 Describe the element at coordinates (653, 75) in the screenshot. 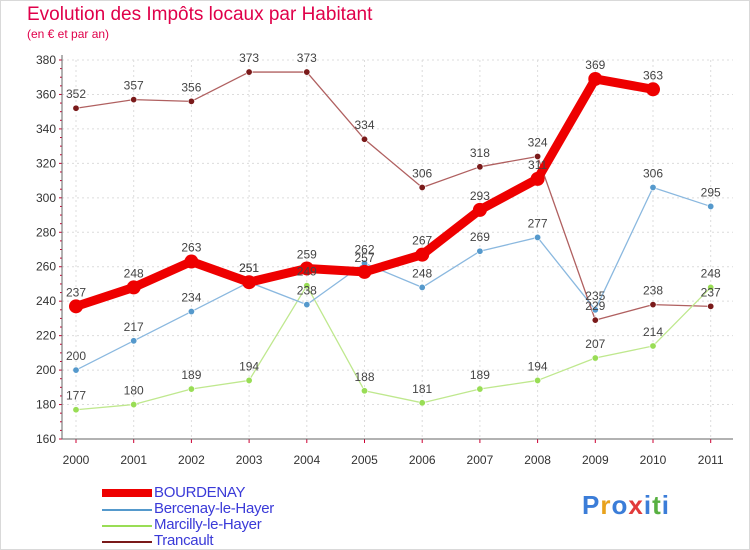

I see `data-label-bourdenay: 363` at that location.